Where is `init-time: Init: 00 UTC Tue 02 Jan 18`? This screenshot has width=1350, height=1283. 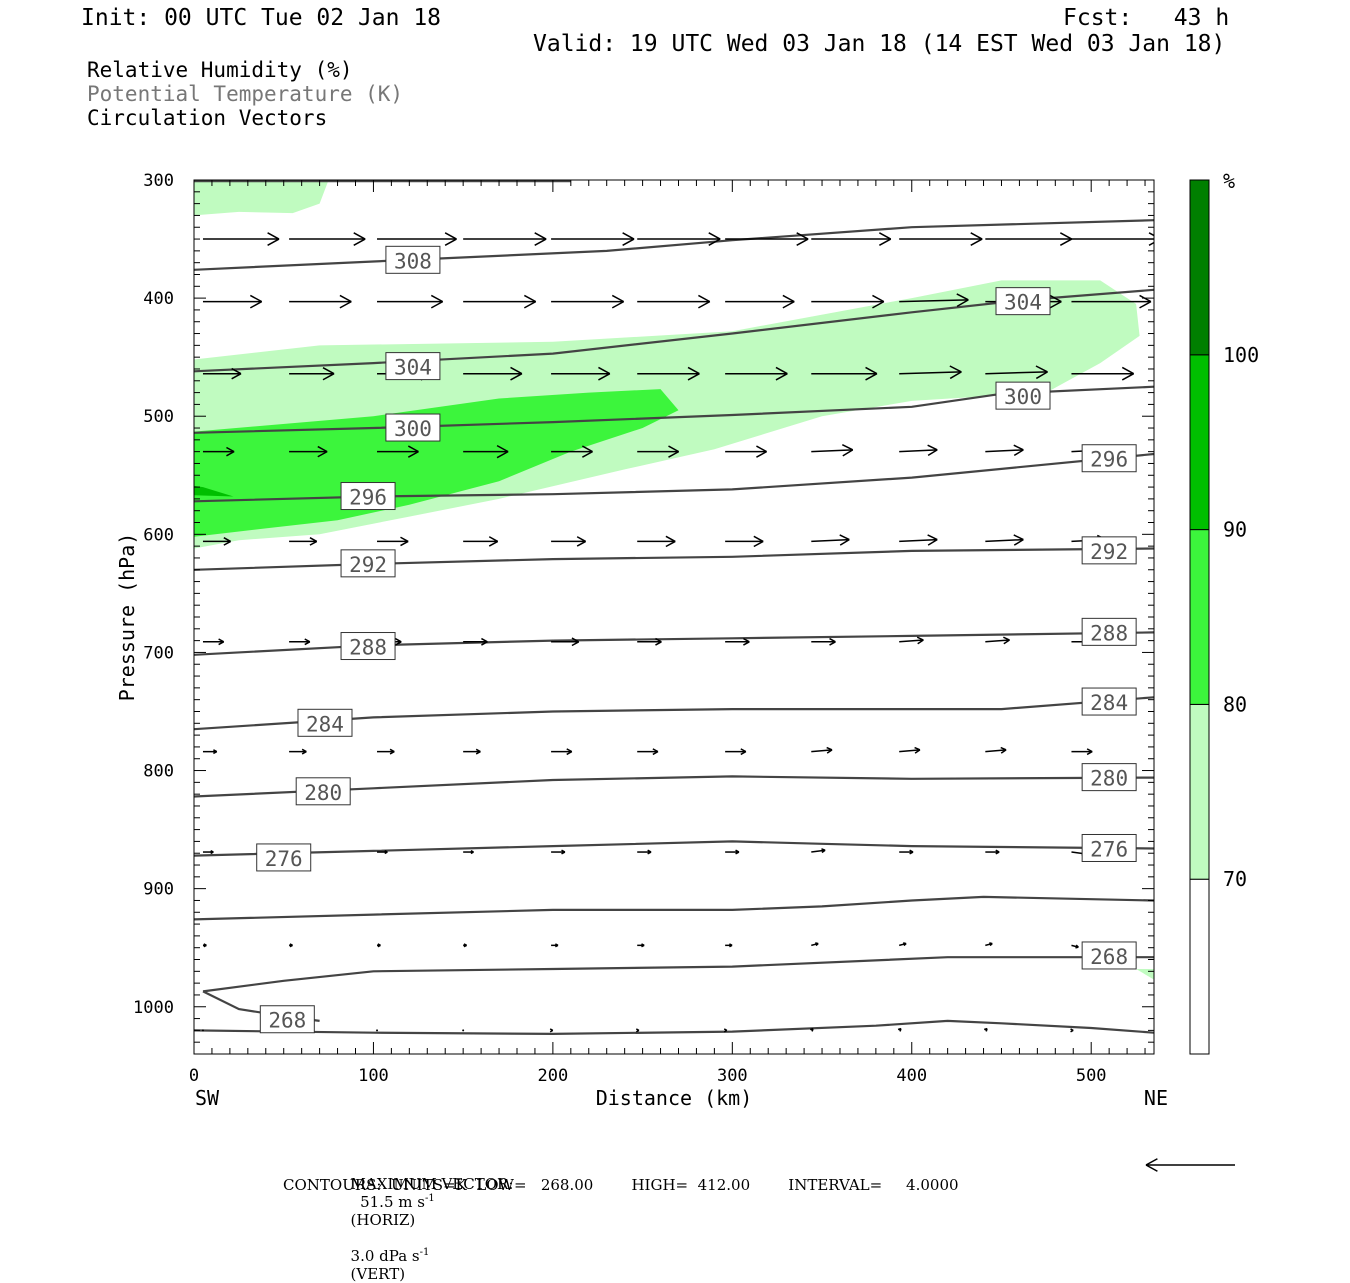 init-time: Init: 00 UTC Tue 02 Jan 18 is located at coordinates (261, 18).